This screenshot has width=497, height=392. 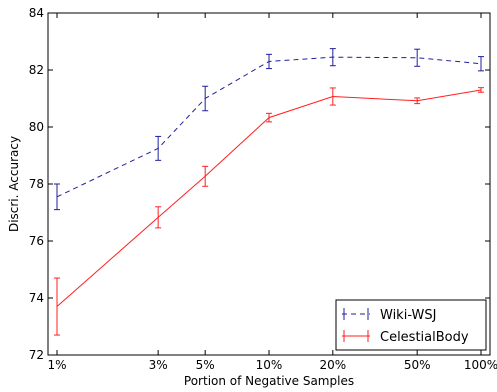 I want to click on legend: Wiki-WSJ CelestialBody, so click(x=411, y=325).